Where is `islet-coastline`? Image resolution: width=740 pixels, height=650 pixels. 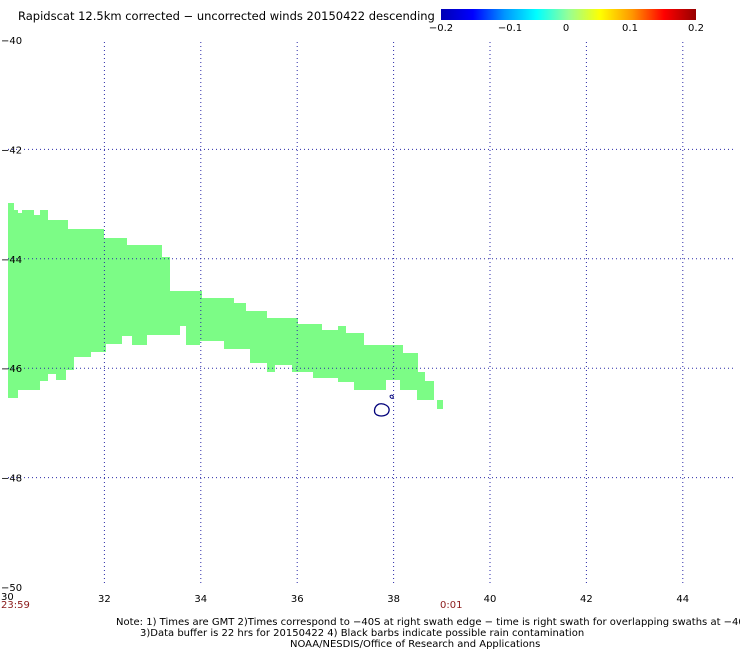 islet-coastline is located at coordinates (391, 396).